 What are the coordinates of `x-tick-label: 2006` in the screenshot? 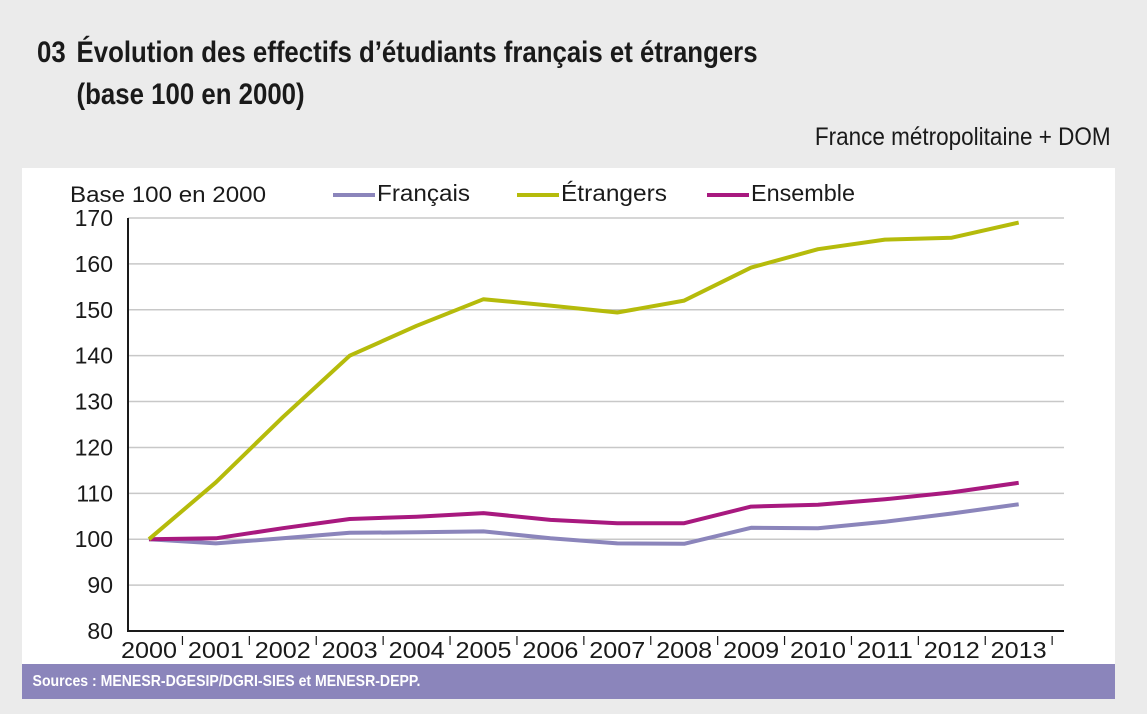 It's located at (550, 650).